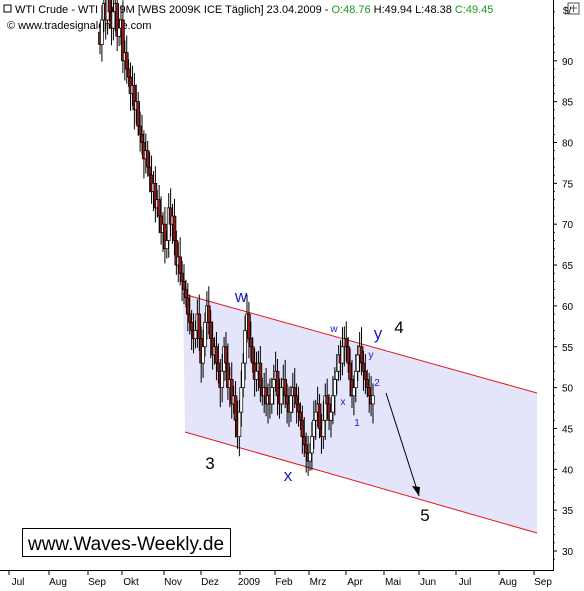 The image size is (584, 591). What do you see at coordinates (209, 463) in the screenshot?
I see `wave-label-3: 3` at bounding box center [209, 463].